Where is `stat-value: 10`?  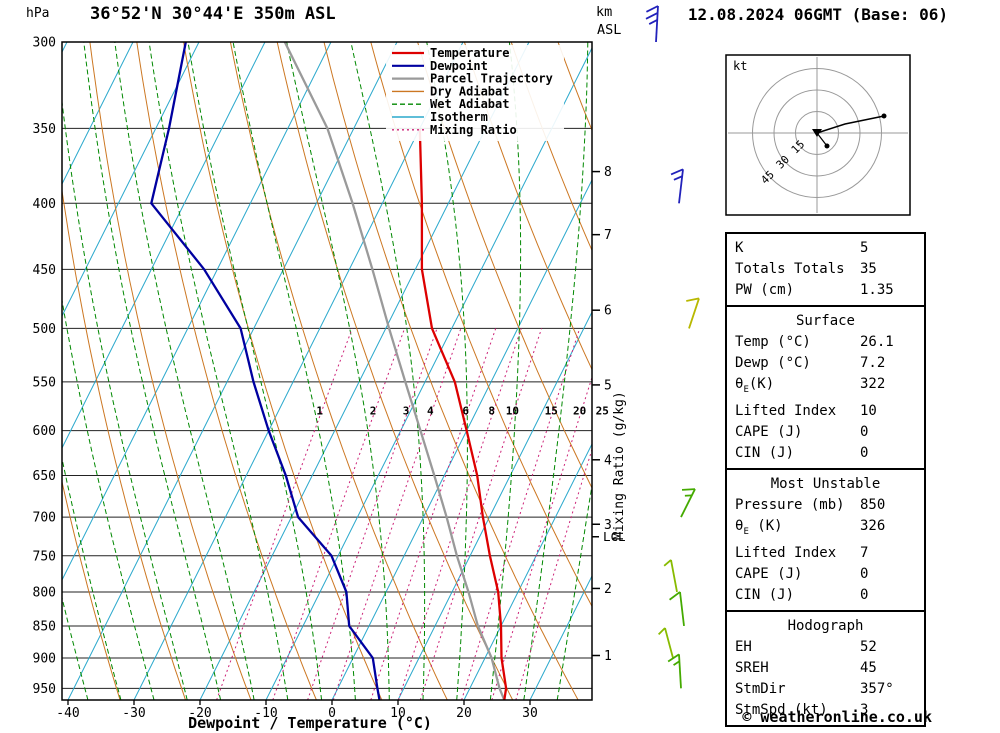
stat-value: 10 is located at coordinates (868, 410).